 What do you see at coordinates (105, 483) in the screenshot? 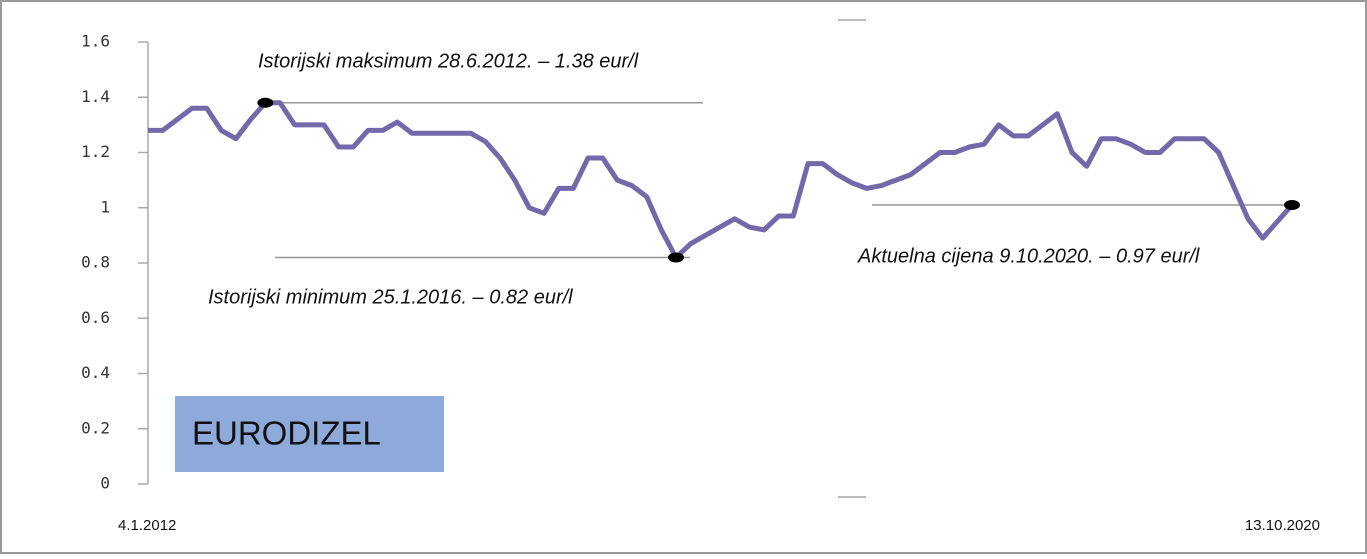
I see `y-tick-label: 0` at bounding box center [105, 483].